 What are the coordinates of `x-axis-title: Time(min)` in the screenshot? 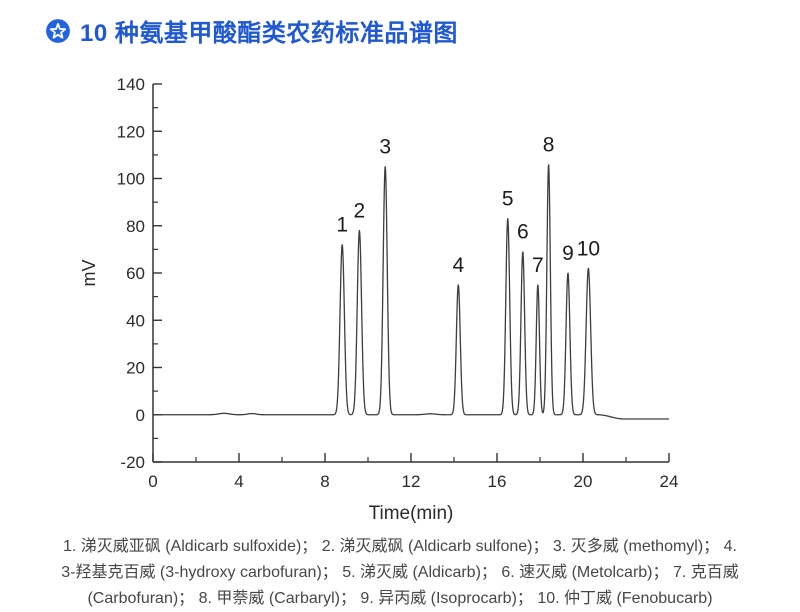 It's located at (411, 513).